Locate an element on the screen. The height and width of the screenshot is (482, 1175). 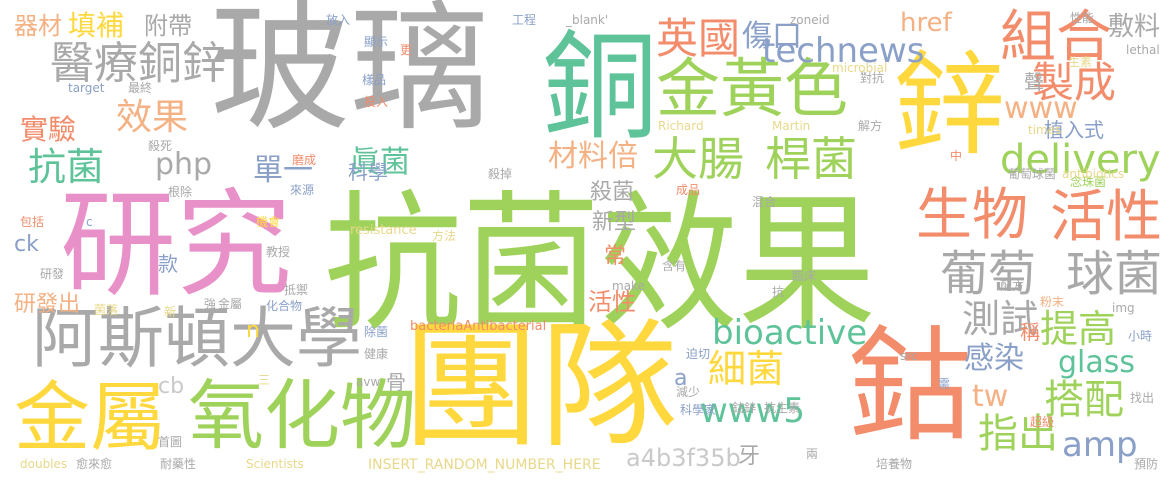
cloud-word: 敷料 is located at coordinates (1134, 27).